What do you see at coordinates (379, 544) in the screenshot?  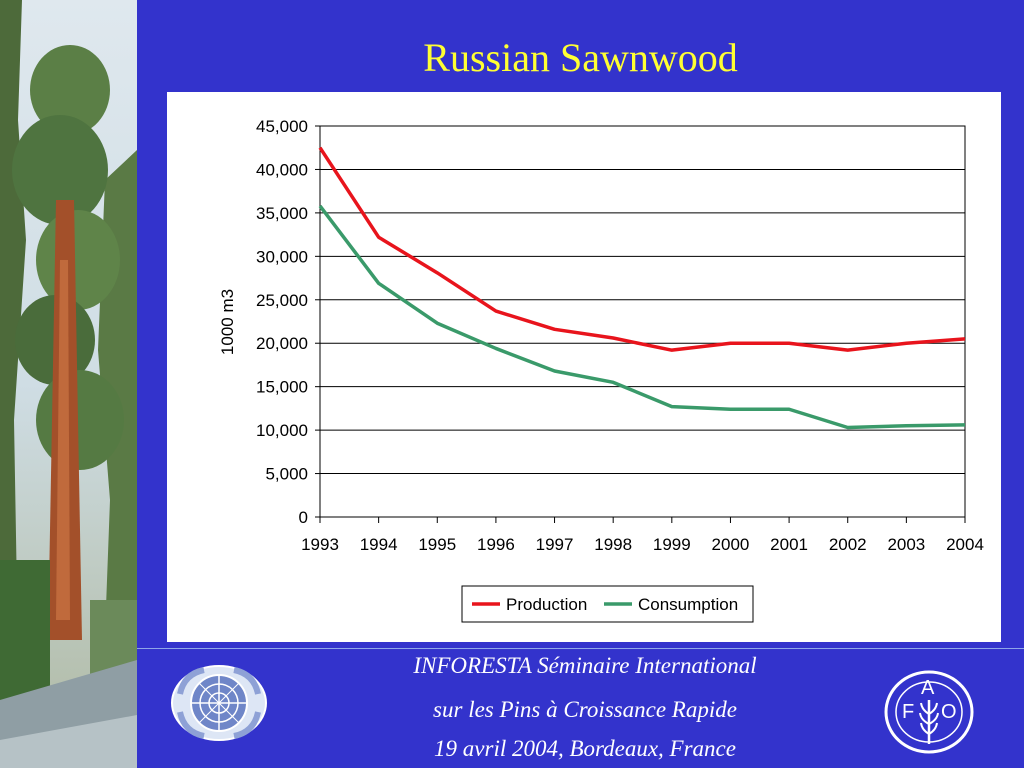 I see `x-tick-label: 1994` at bounding box center [379, 544].